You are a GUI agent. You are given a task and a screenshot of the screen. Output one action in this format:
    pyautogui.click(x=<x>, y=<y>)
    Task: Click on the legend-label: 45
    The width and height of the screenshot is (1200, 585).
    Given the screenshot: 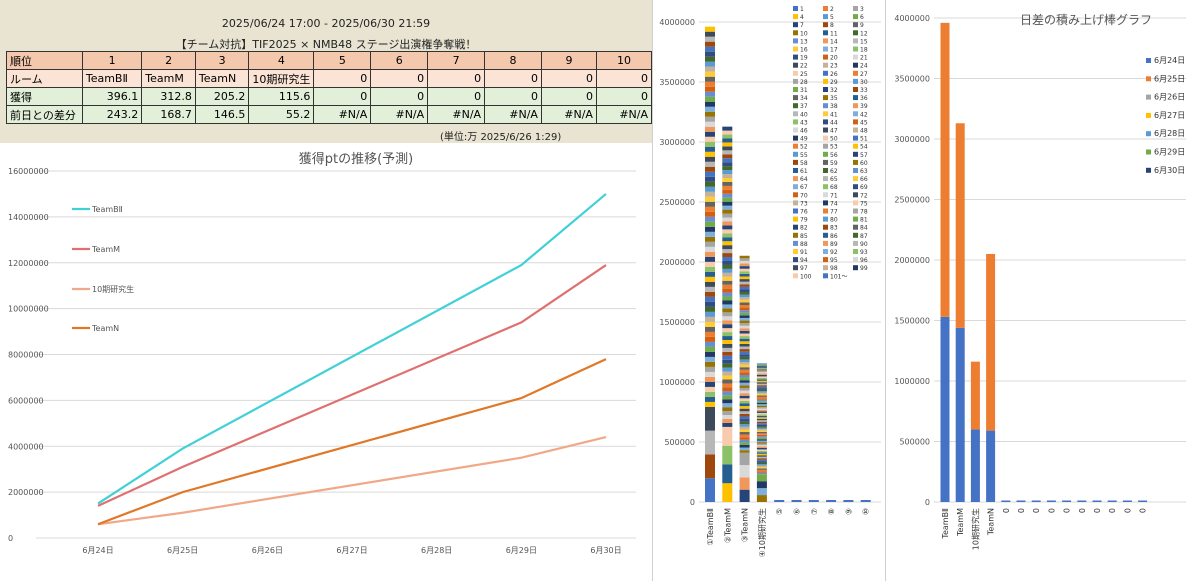 What is the action you would take?
    pyautogui.click(x=864, y=122)
    